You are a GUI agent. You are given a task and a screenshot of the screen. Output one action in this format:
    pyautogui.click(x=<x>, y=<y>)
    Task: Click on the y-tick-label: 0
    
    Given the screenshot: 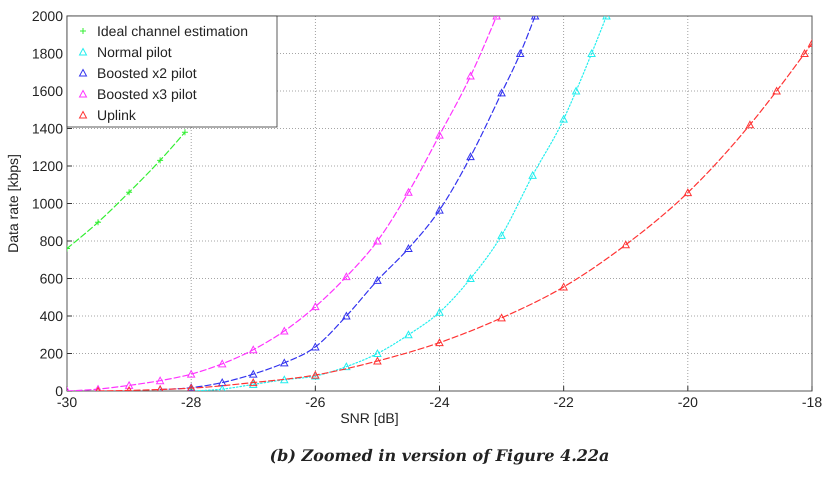 What is the action you would take?
    pyautogui.click(x=59, y=391)
    